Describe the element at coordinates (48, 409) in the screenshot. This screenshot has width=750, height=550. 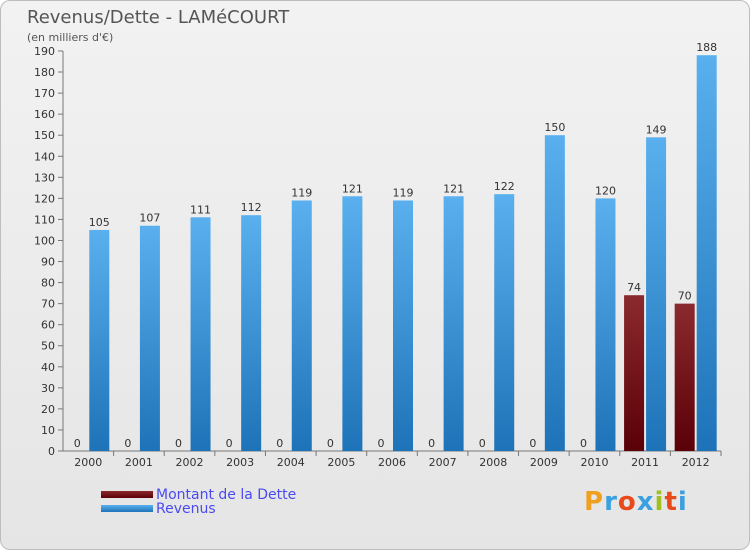
I see `y-tick-label: 20` at that location.